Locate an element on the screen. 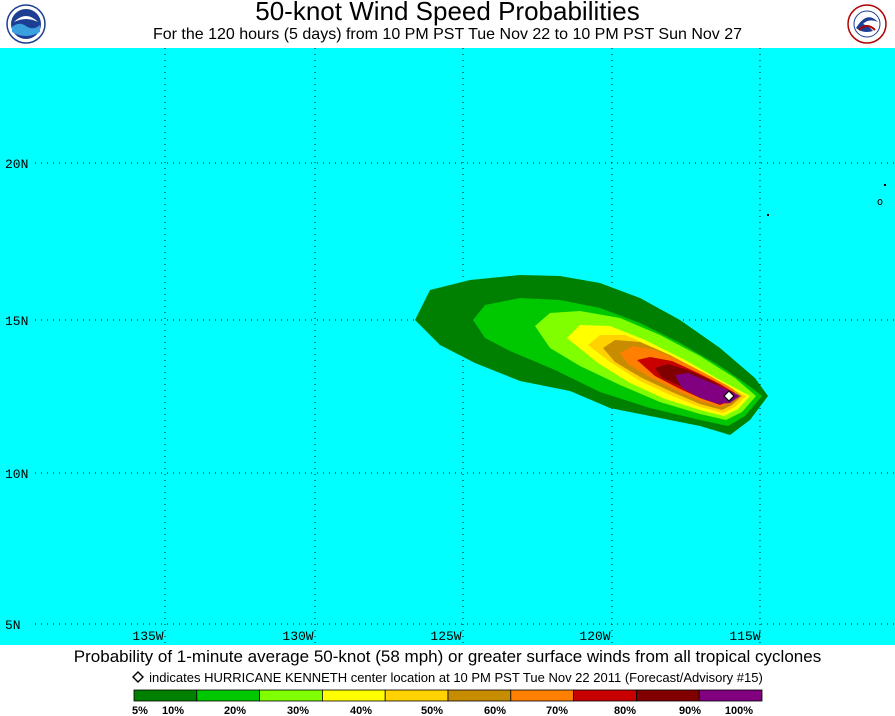  legend-label: 10% is located at coordinates (173, 710).